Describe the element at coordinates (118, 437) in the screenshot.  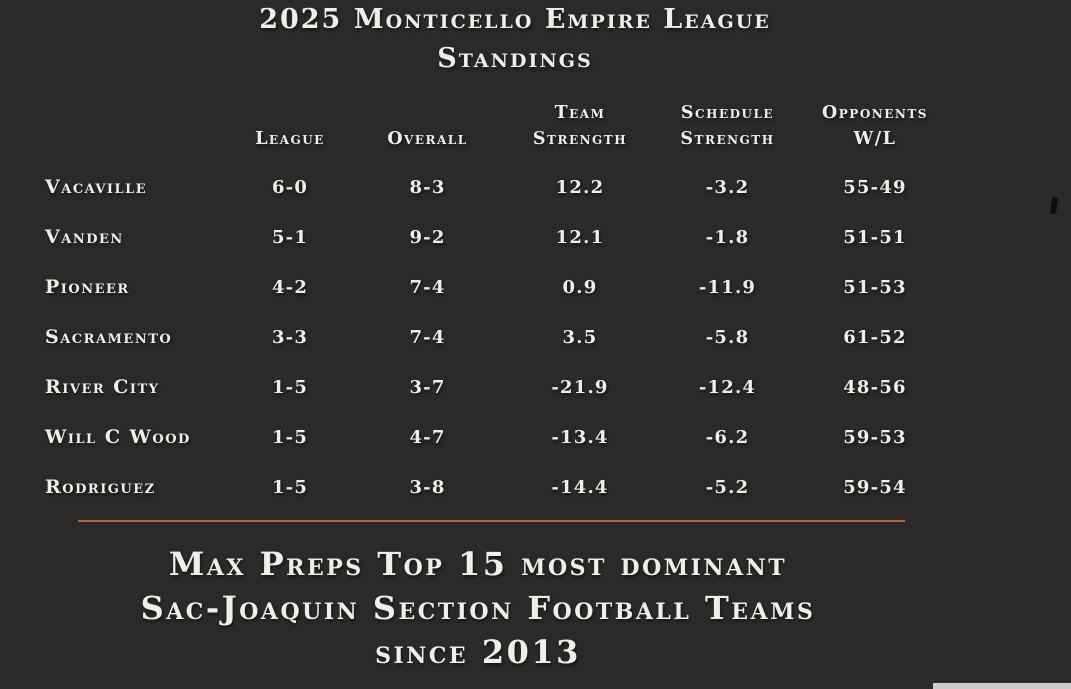
I see `team-name: Will C Wood` at that location.